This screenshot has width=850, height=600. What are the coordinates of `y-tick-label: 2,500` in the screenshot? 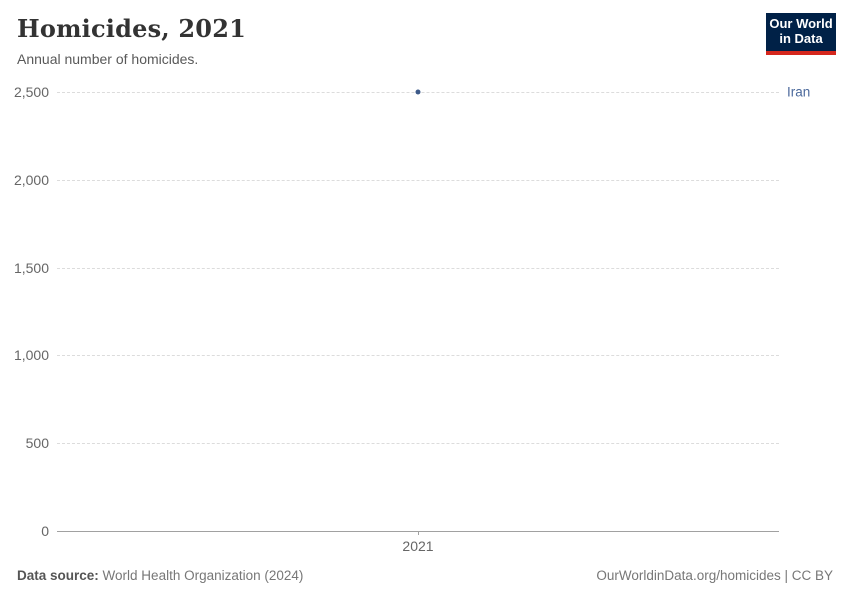 It's located at (31, 92).